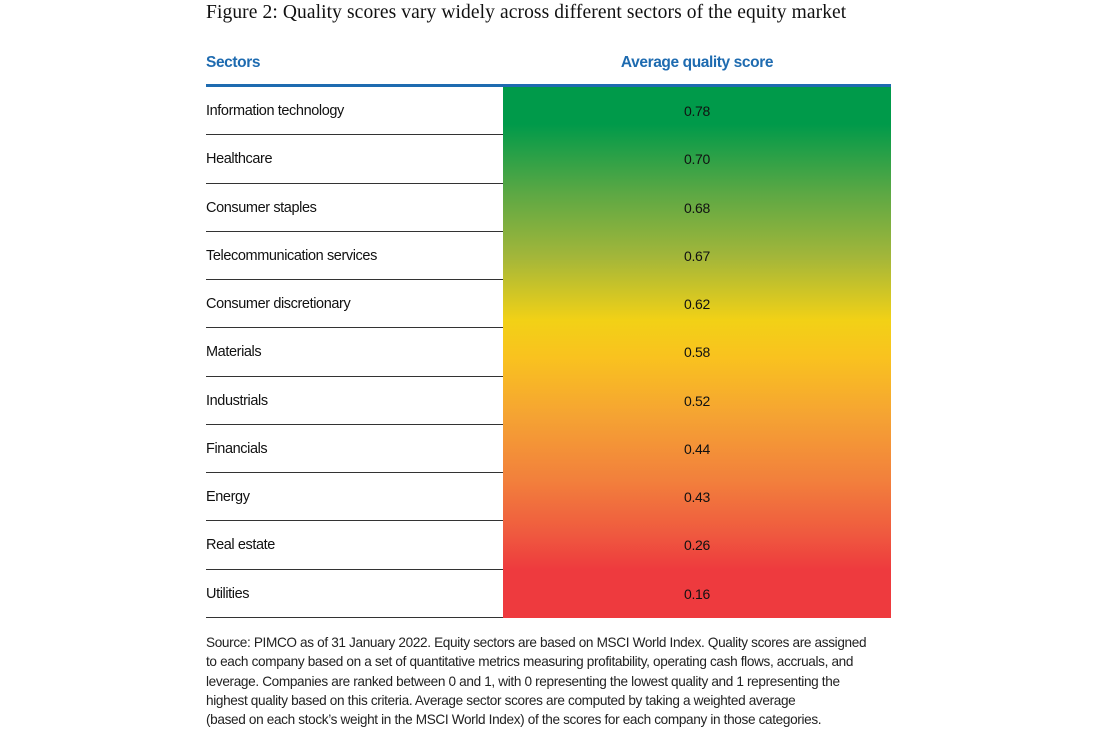  Describe the element at coordinates (697, 207) in the screenshot. I see `quality-score: 0.68` at that location.